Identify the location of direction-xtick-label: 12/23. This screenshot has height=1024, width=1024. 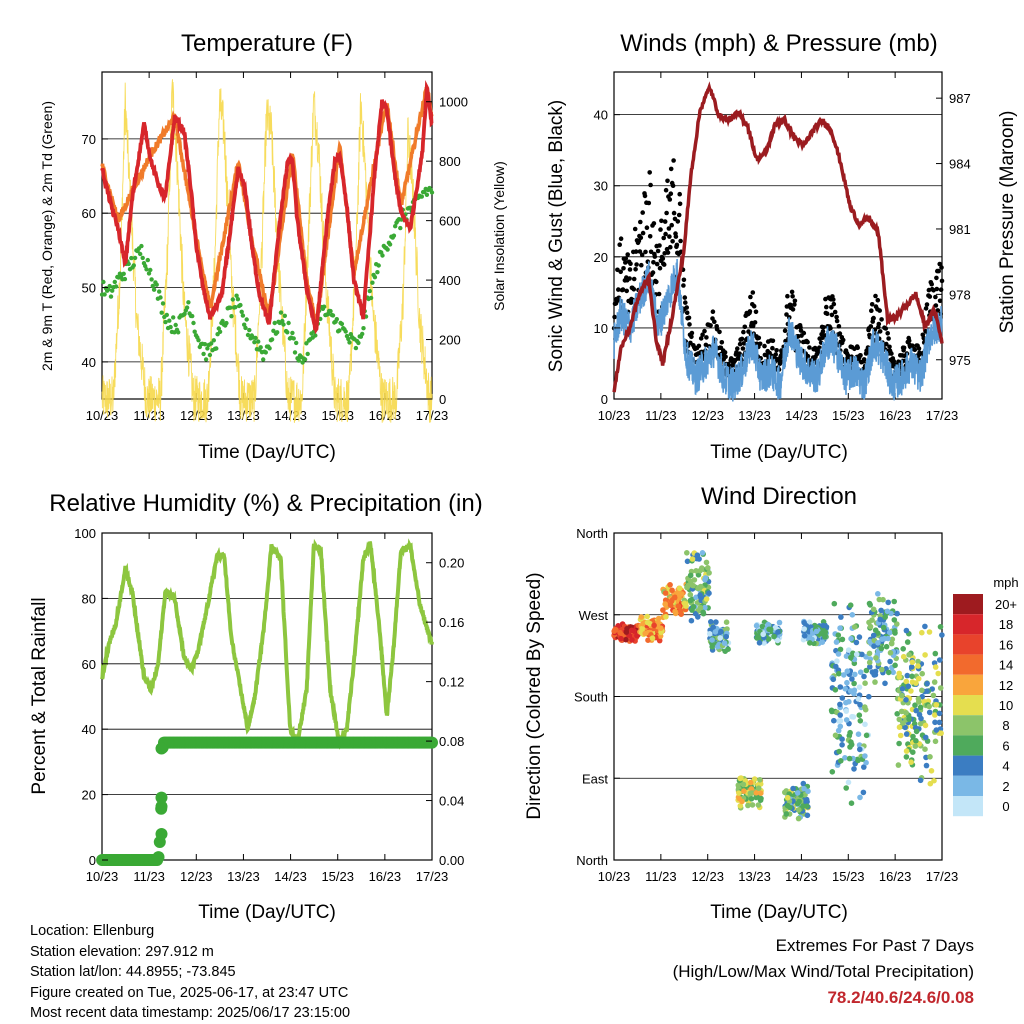
(707, 876).